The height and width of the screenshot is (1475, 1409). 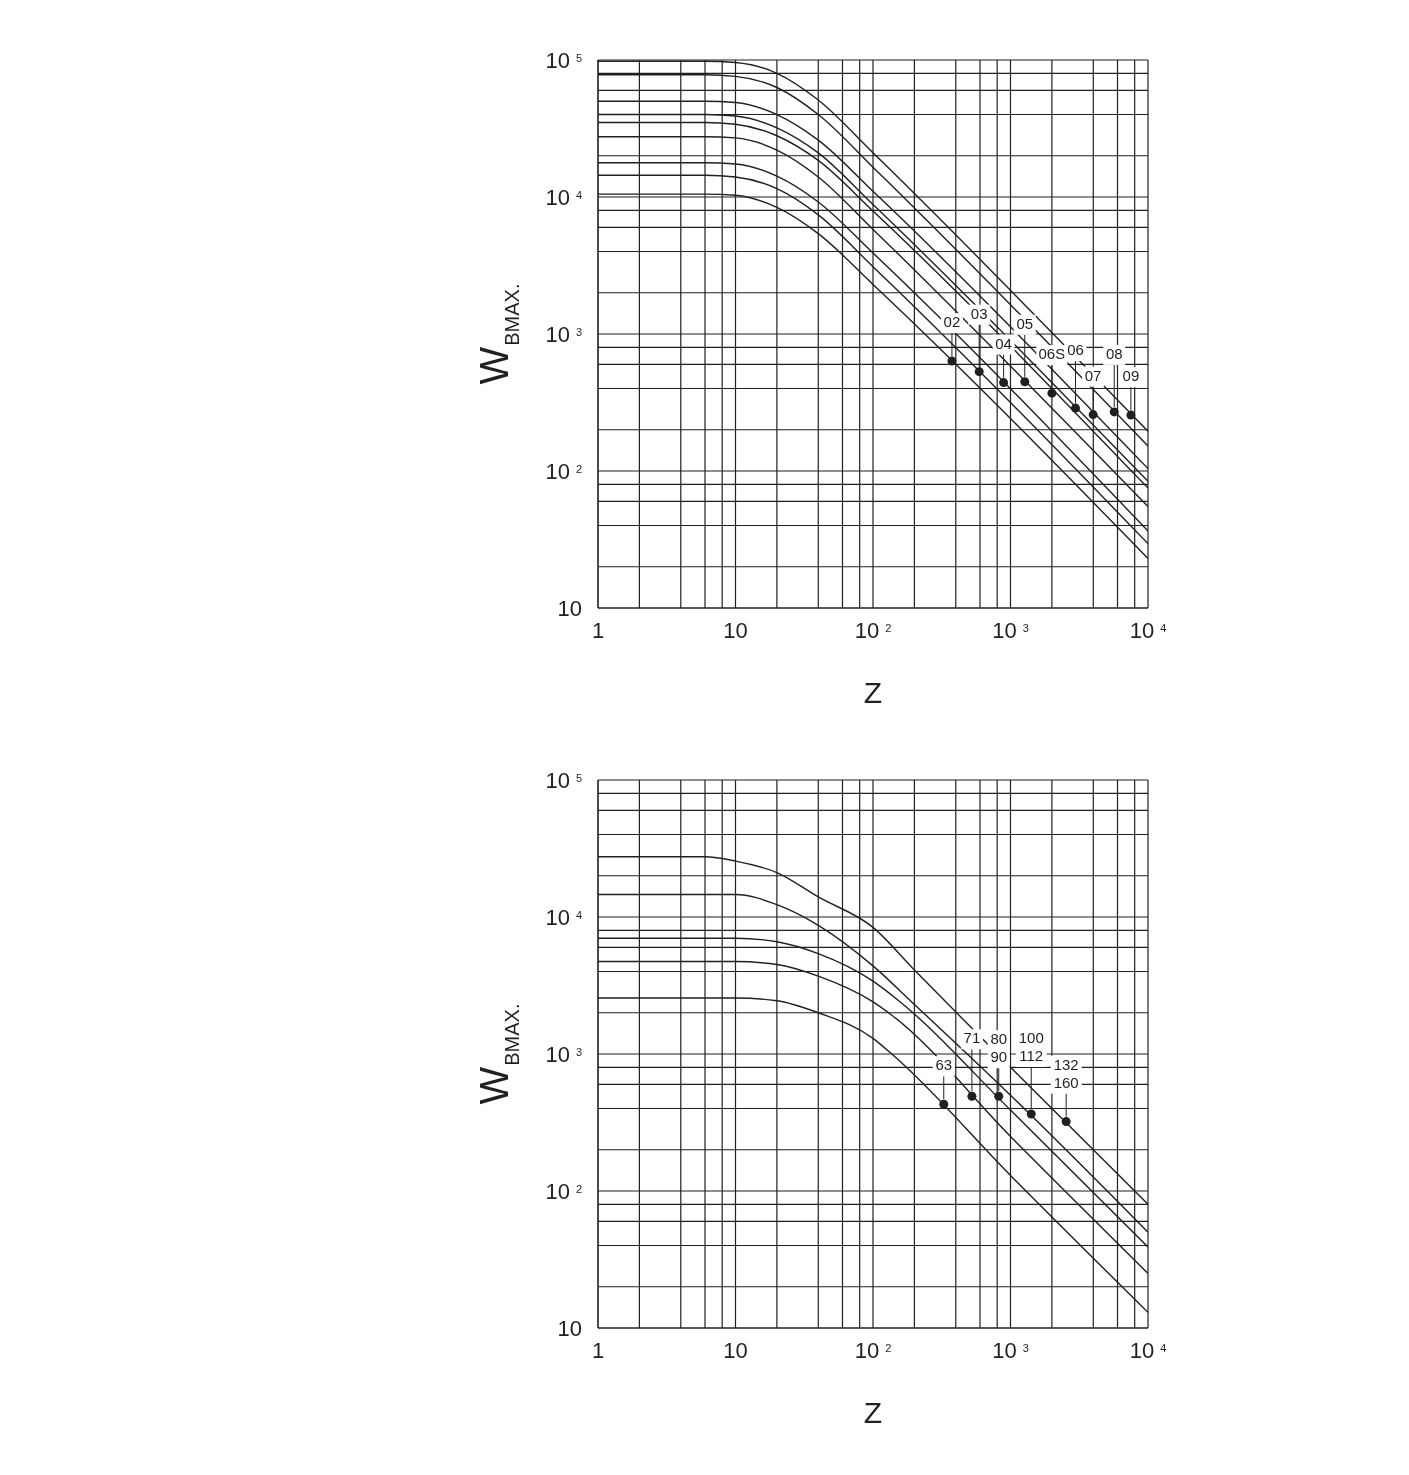 What do you see at coordinates (1075, 350) in the screenshot?
I see `annotation: 06` at bounding box center [1075, 350].